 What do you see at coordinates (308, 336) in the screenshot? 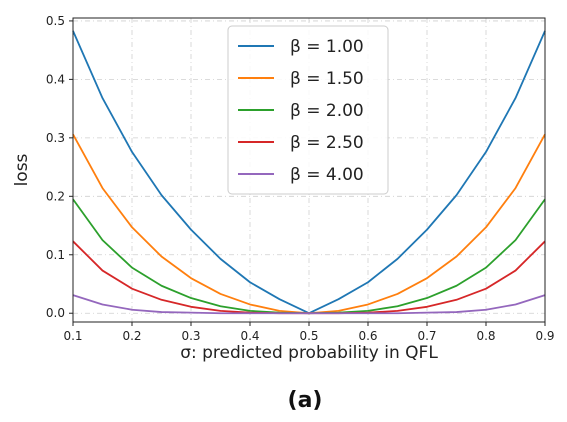
I see `x-tick-label: 0.5` at bounding box center [308, 336].